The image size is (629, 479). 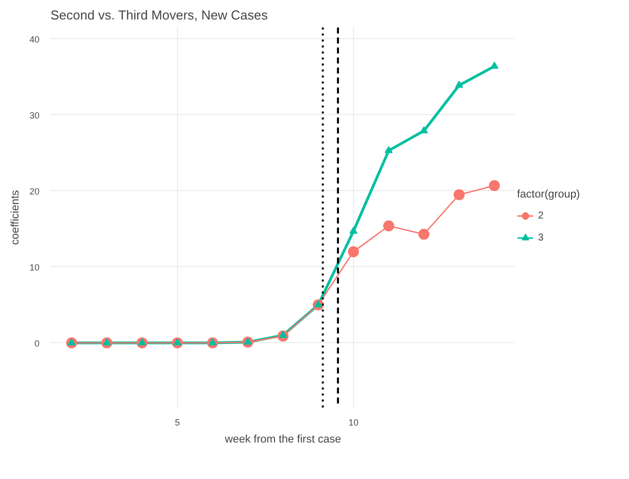 I want to click on y-tick-label: 10, so click(x=34, y=267).